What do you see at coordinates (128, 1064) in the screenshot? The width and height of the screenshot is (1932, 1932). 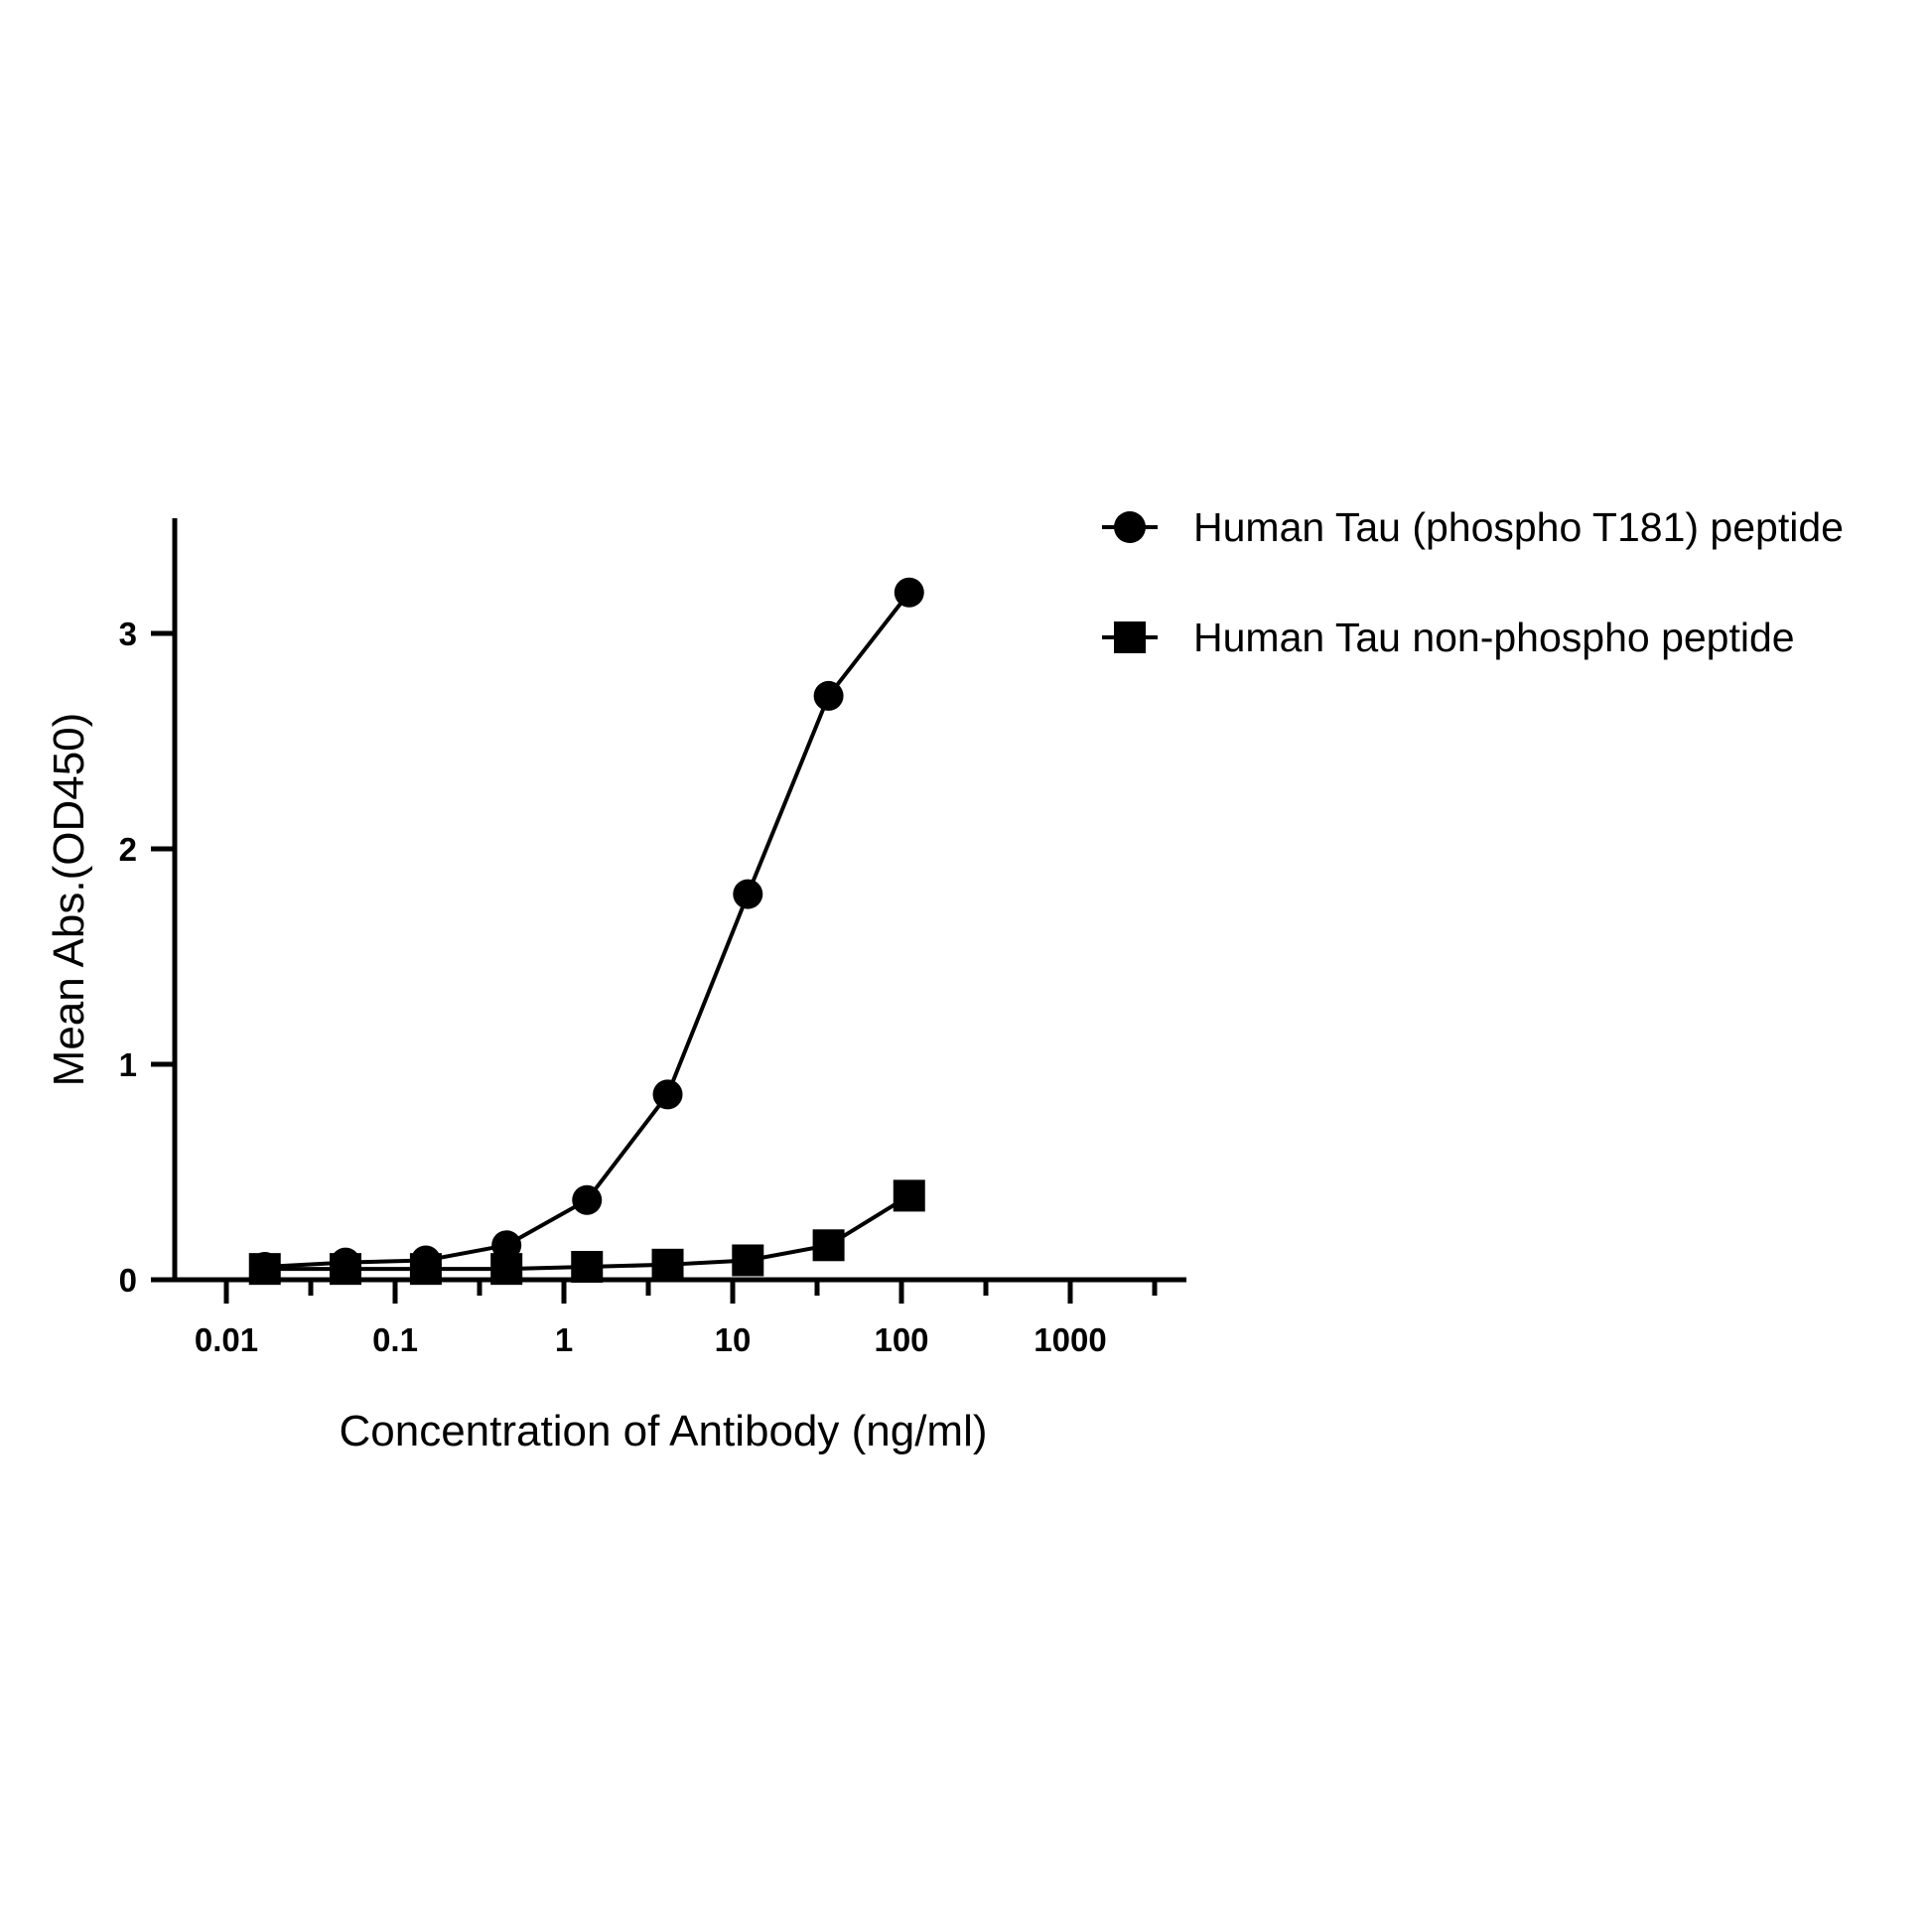 I see `y-tick-label: 1` at bounding box center [128, 1064].